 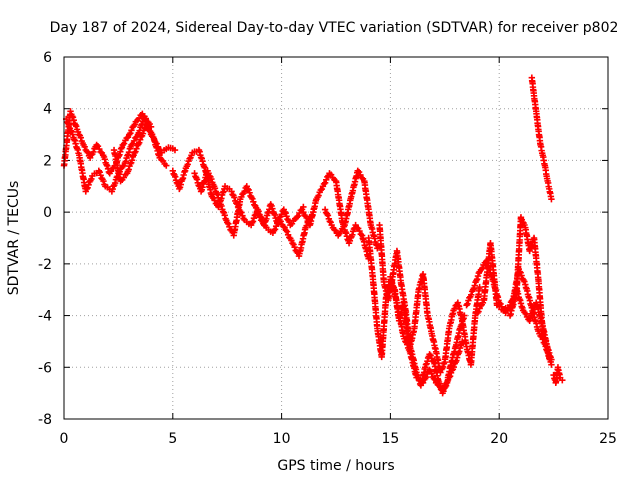 What do you see at coordinates (45, 265) in the screenshot?
I see `y-tick-label: -2` at bounding box center [45, 265].